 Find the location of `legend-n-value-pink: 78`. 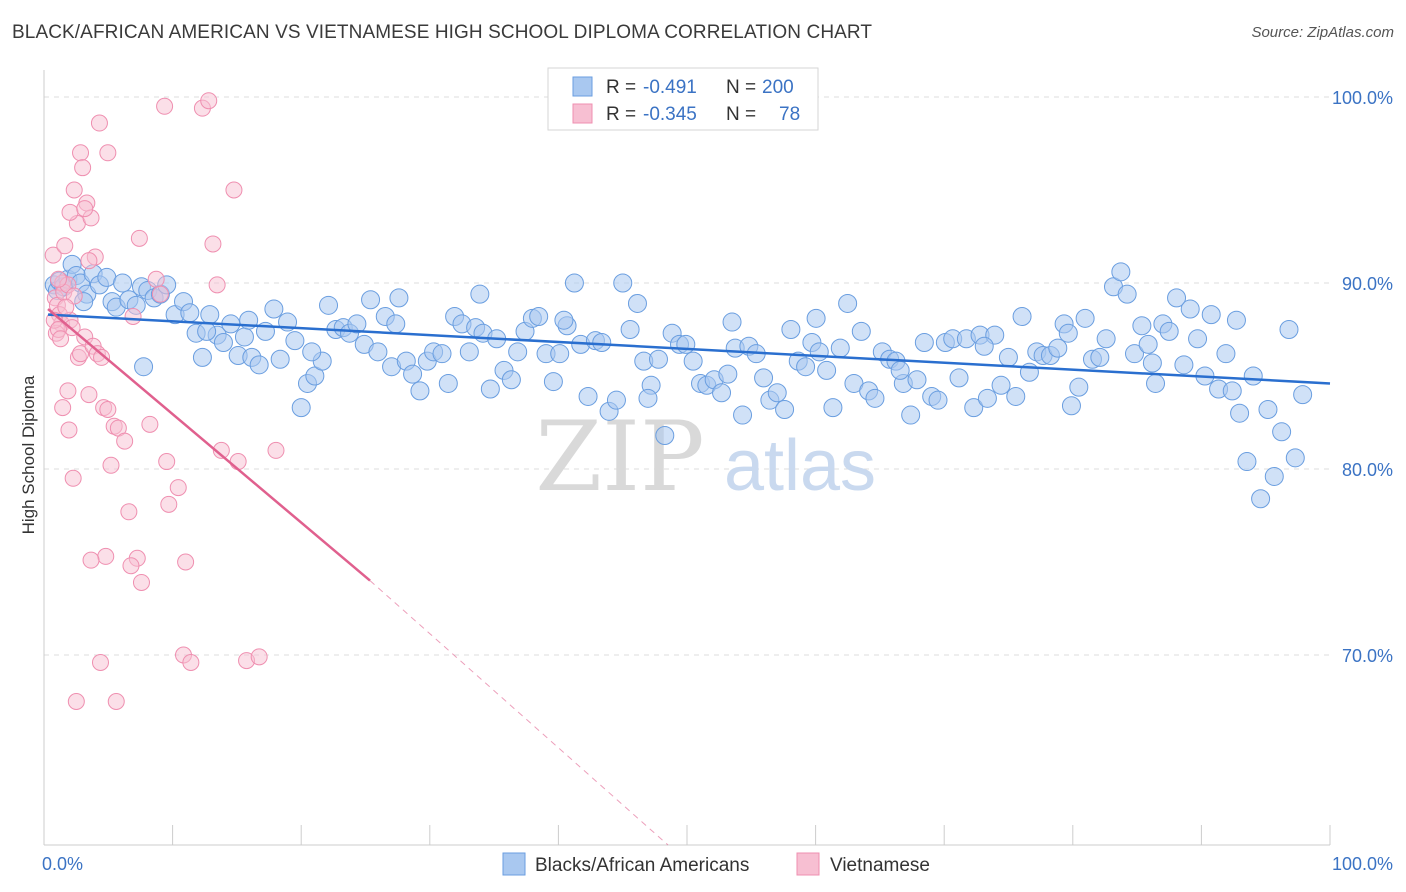

legend-n-value-pink: 78 is located at coordinates (789, 114).